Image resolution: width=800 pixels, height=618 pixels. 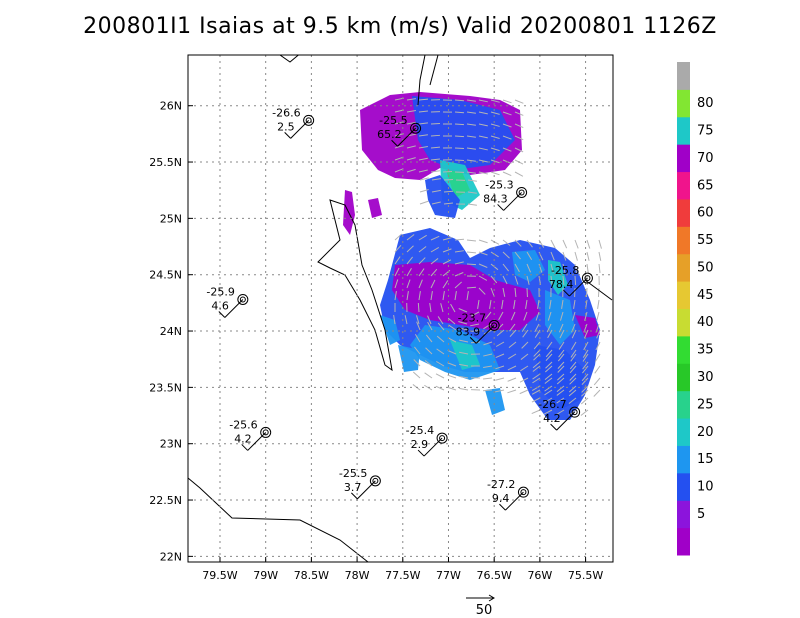 What do you see at coordinates (250, 434) in the screenshot?
I see `dropsonde-station: -25.64.2` at bounding box center [250, 434].